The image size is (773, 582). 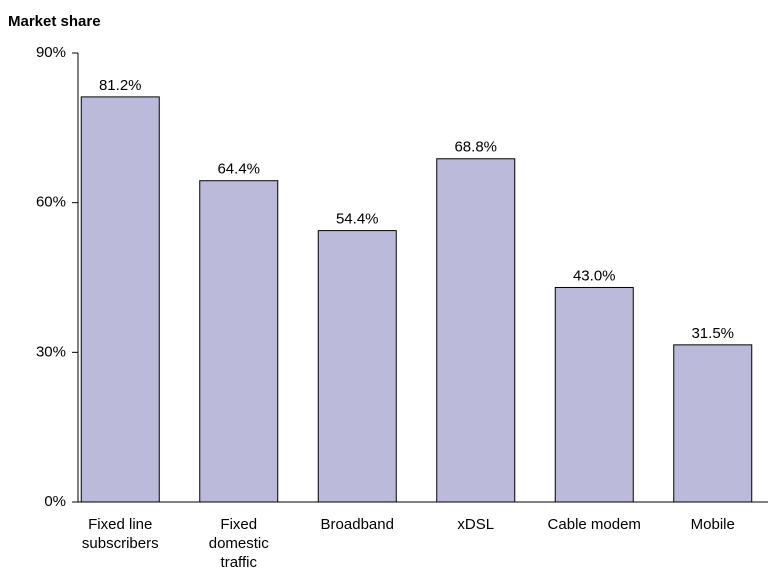 What do you see at coordinates (712, 524) in the screenshot?
I see `x-tick-label: Mobile` at bounding box center [712, 524].